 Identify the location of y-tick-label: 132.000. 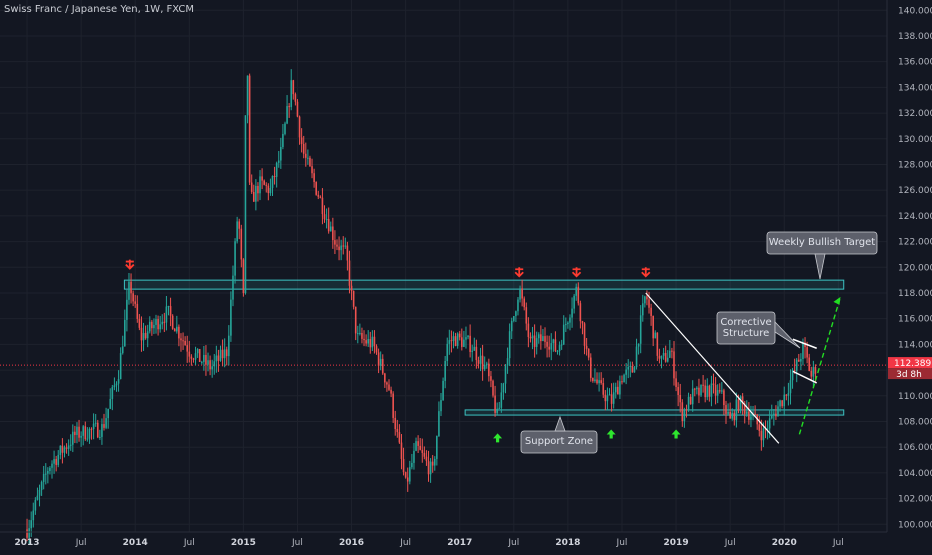
(915, 114).